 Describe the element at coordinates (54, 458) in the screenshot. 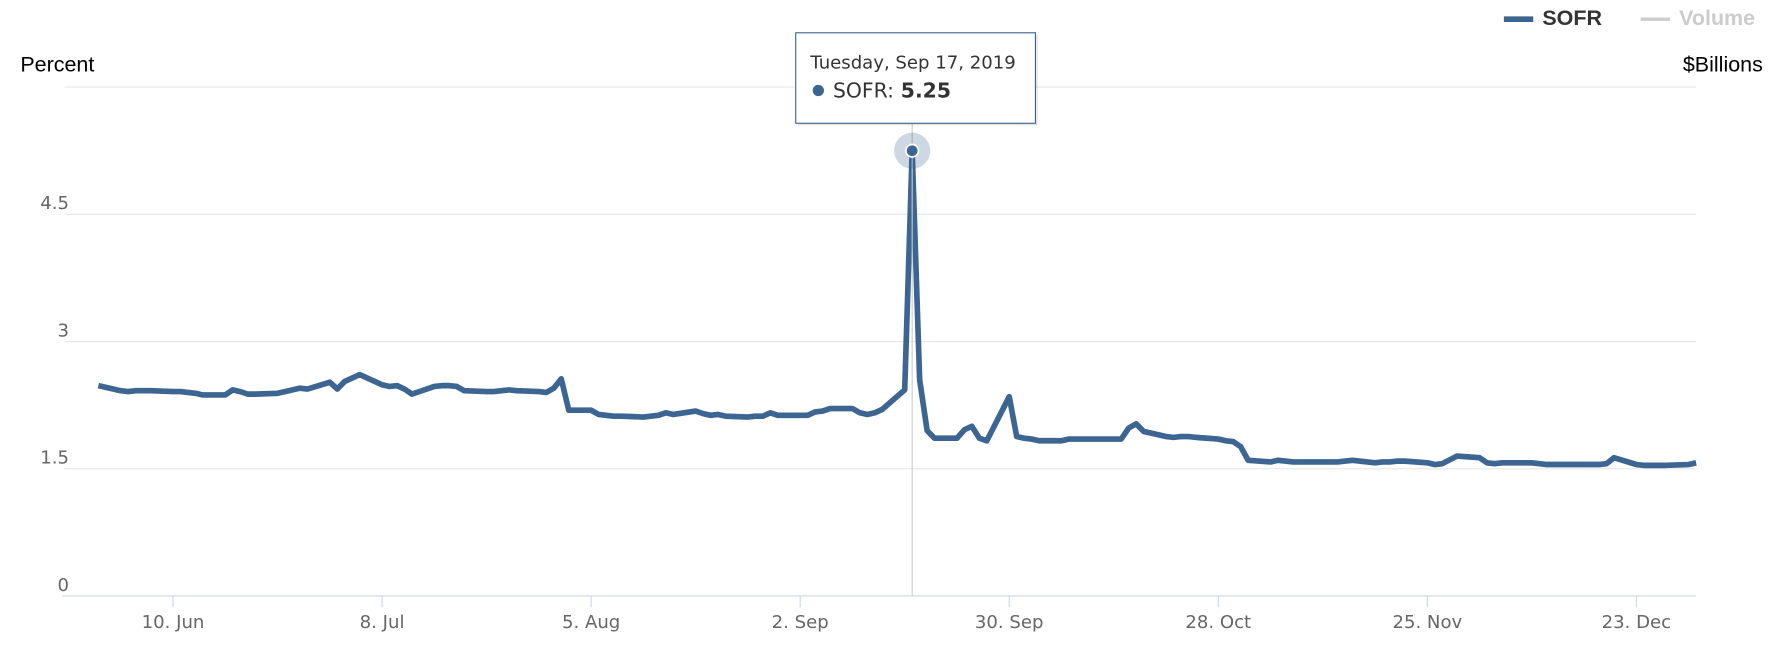

I see `y-tick-label: 1.5` at that location.